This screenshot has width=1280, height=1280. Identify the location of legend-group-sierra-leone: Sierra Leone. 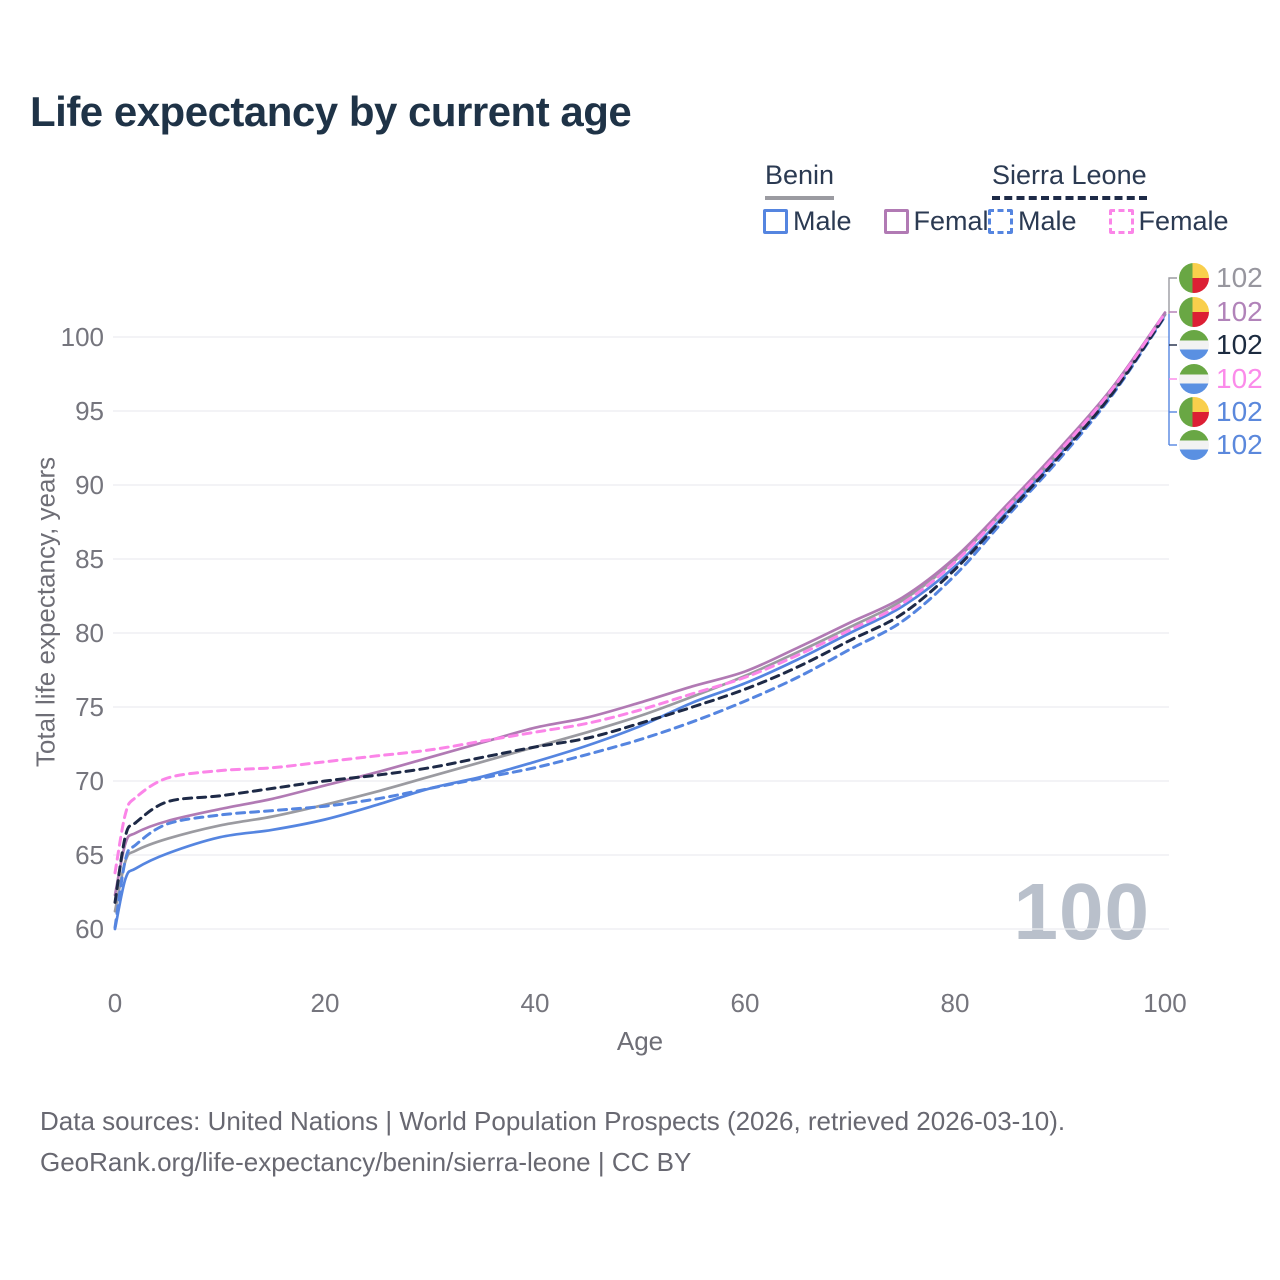
(1069, 180).